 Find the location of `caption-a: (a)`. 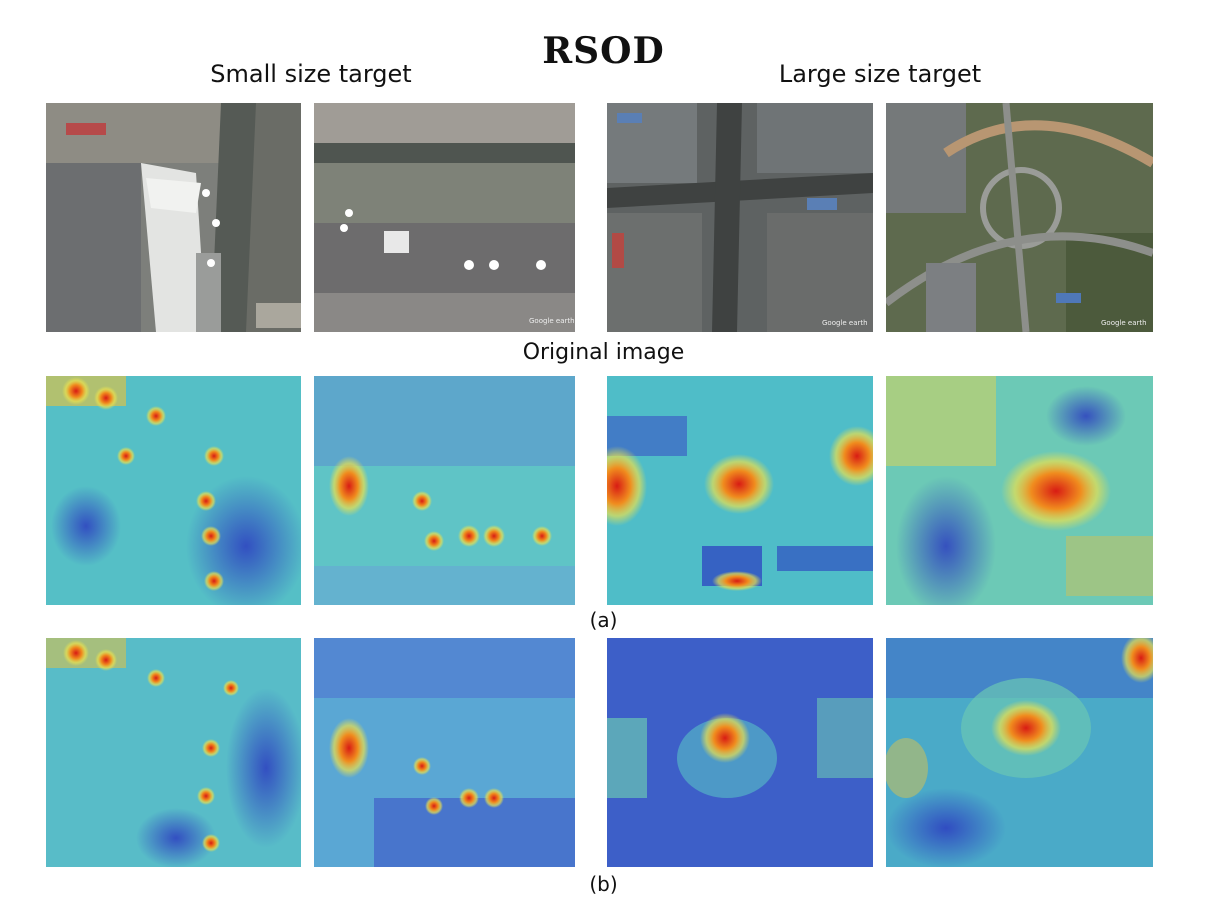

caption-a: (a) is located at coordinates (603, 620).